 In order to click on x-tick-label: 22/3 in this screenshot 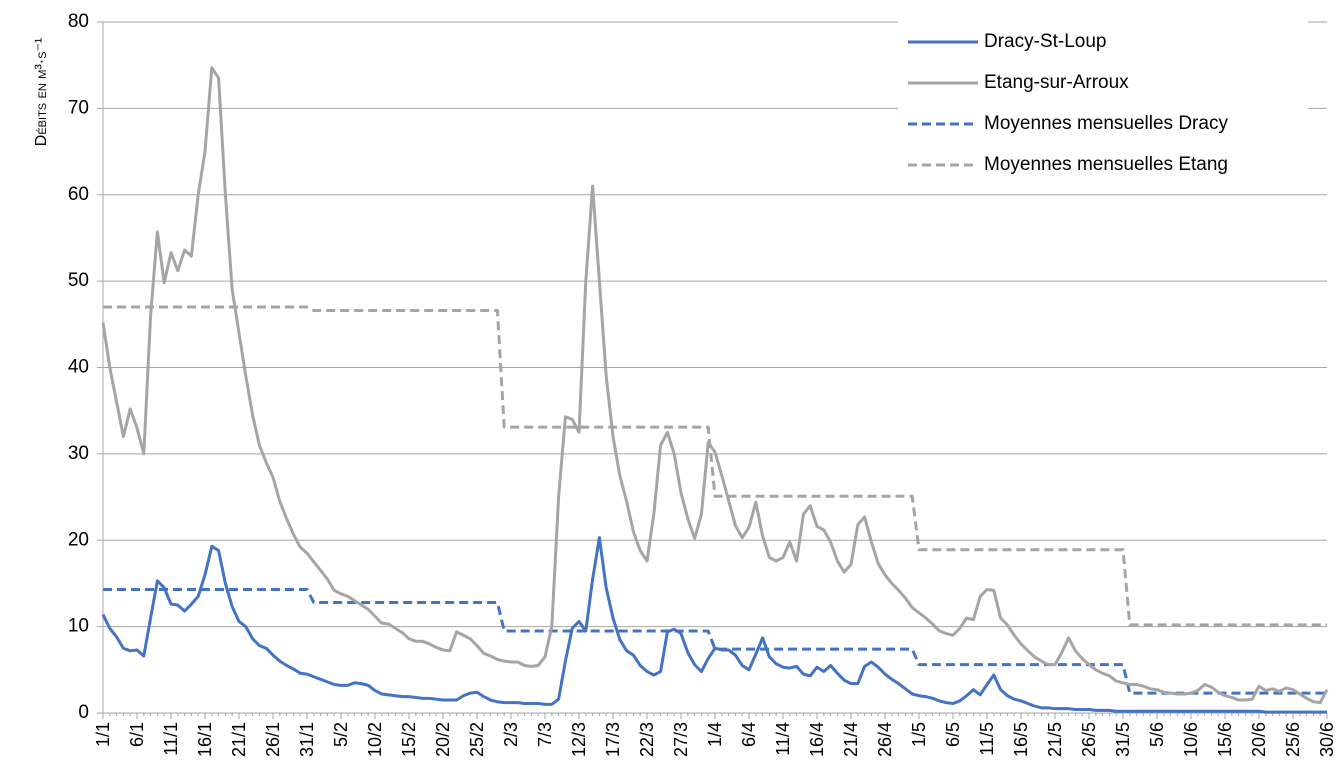, I will do `click(647, 739)`.